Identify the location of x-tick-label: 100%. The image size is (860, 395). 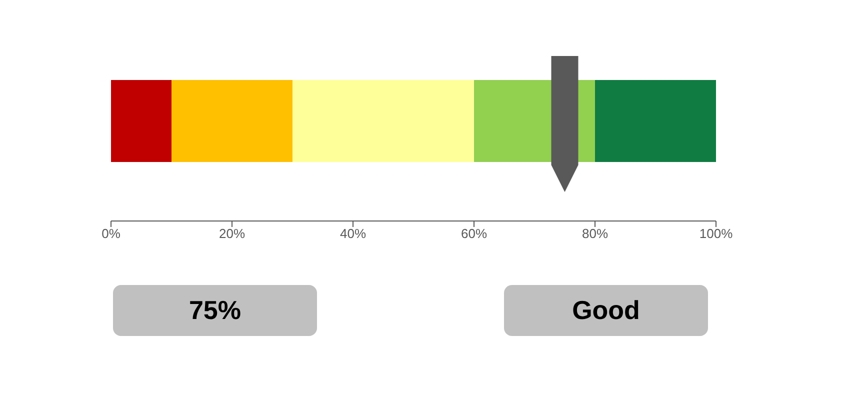
(716, 234).